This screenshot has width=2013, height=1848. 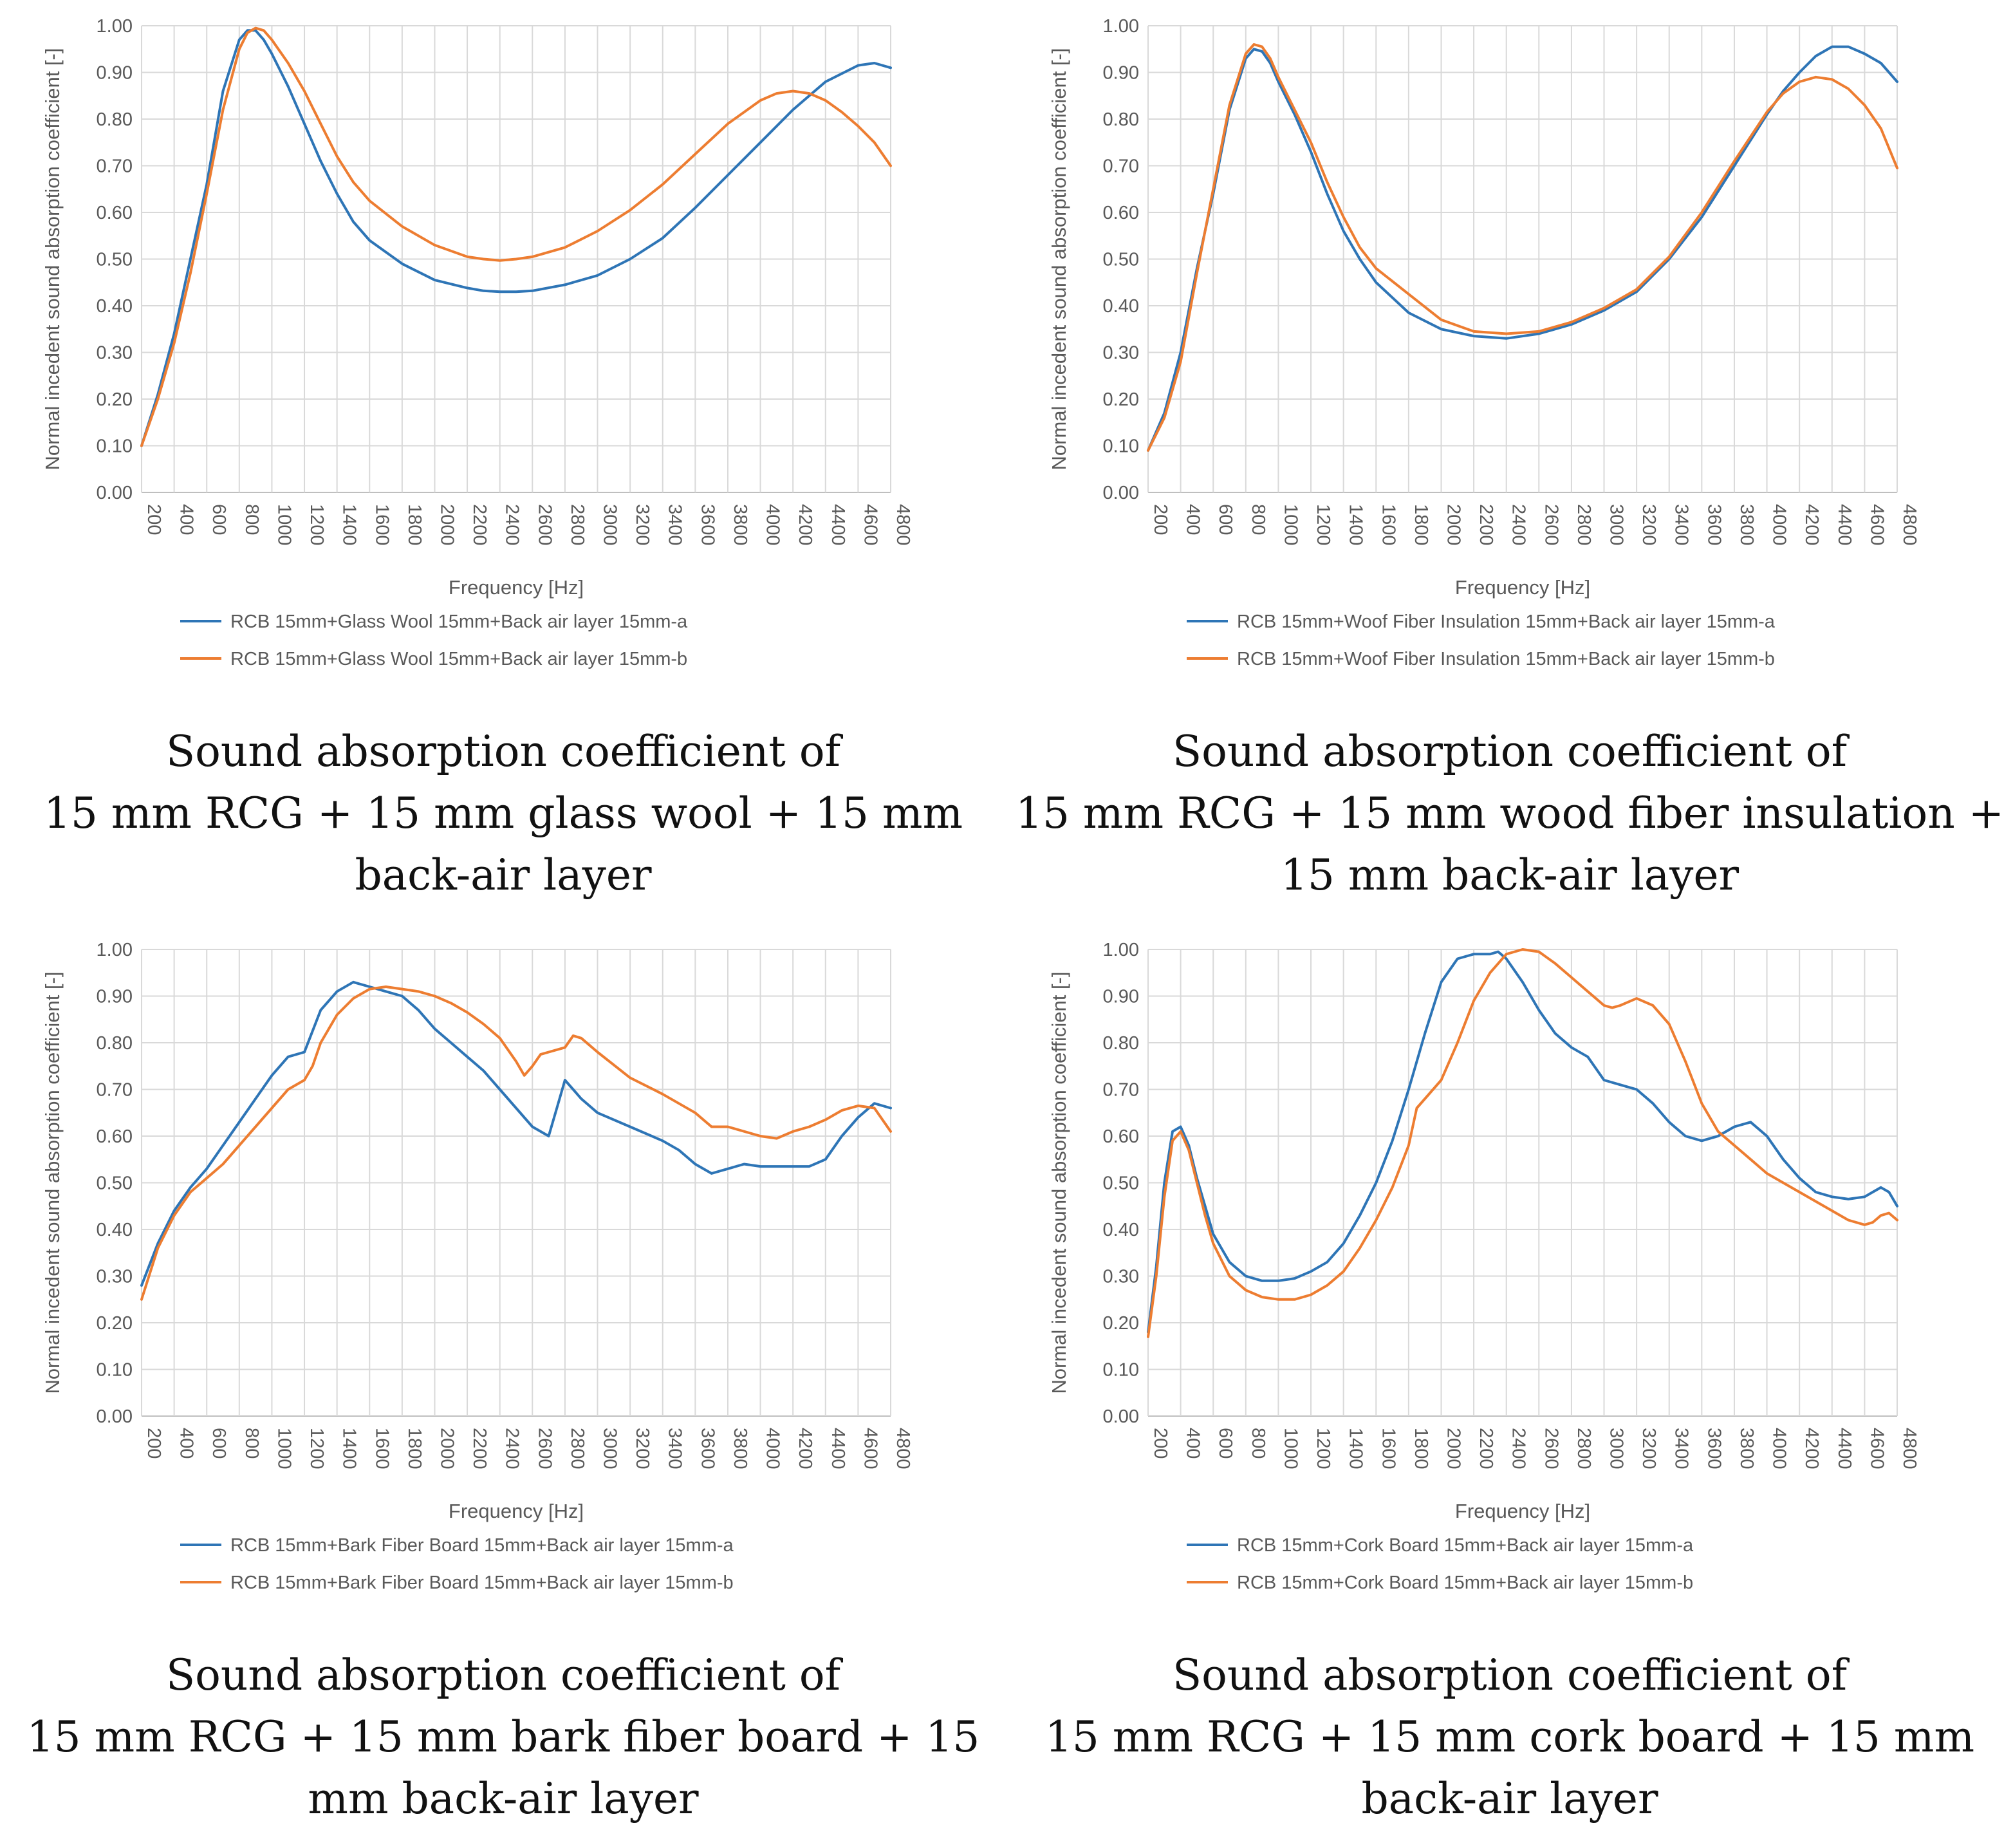 I want to click on x-tick-label: 1800, so click(x=1421, y=525).